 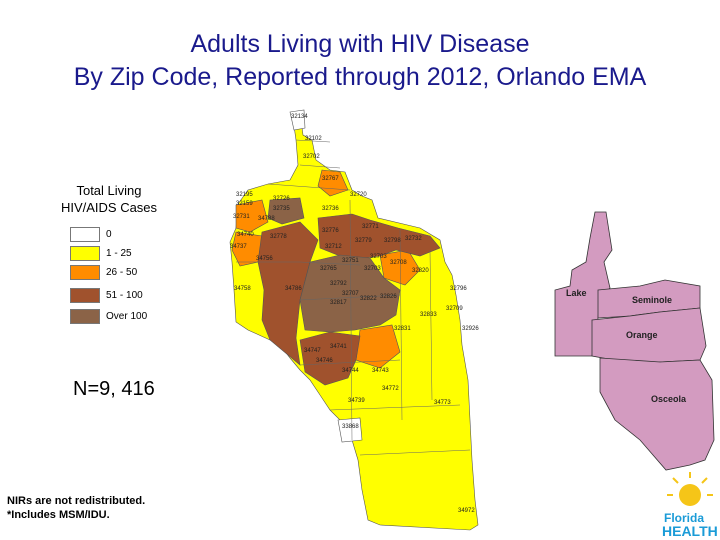 What do you see at coordinates (576, 293) in the screenshot?
I see `county-label-lake: Lake` at bounding box center [576, 293].